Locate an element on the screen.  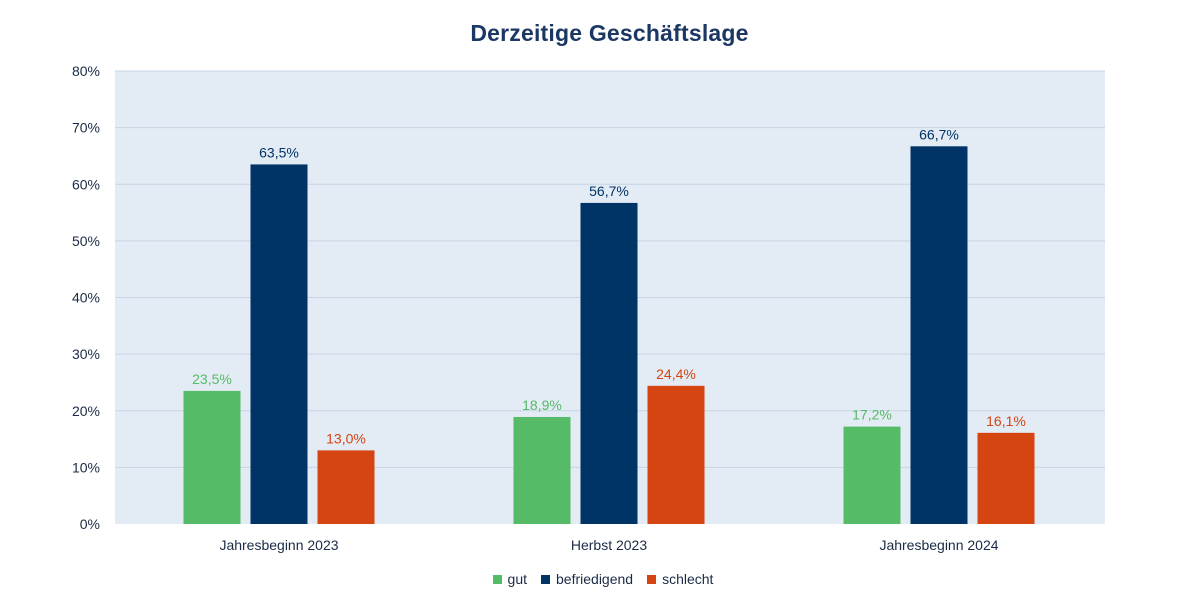
chart-title: Derzeitige Geschäftslage is located at coordinates (609, 33).